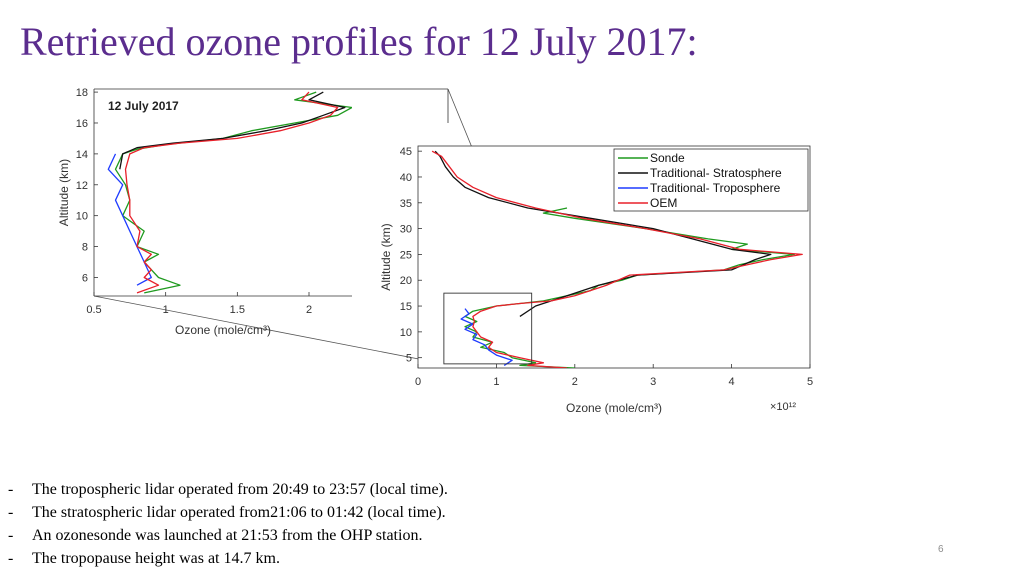 The width and height of the screenshot is (1024, 576). Describe the element at coordinates (486, 337) in the screenshot. I see `main-series-traditional-troposphere` at that location.